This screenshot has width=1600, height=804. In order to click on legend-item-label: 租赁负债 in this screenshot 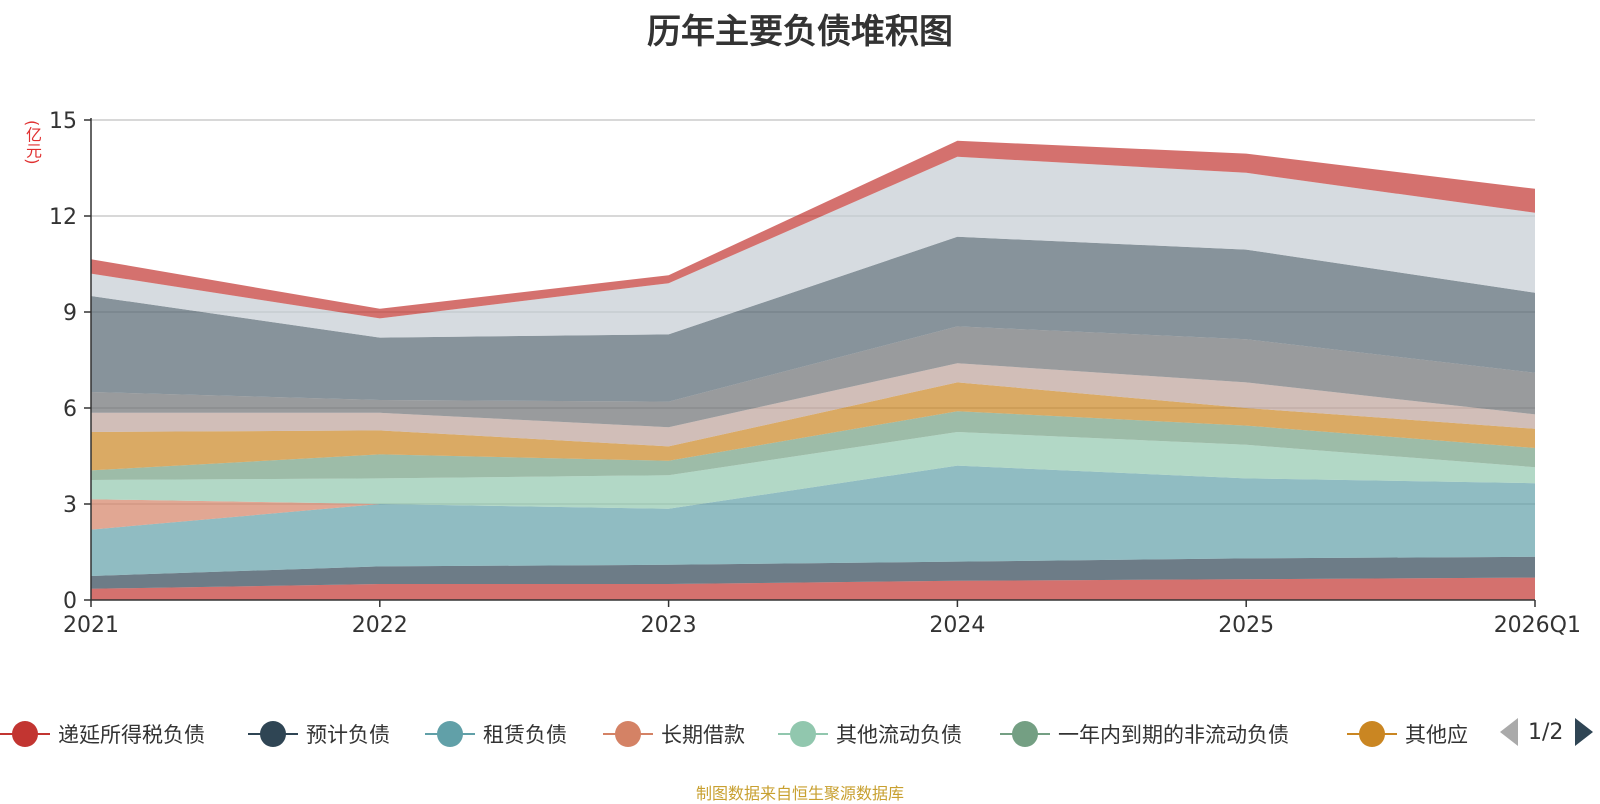, I will do `click(525, 735)`.